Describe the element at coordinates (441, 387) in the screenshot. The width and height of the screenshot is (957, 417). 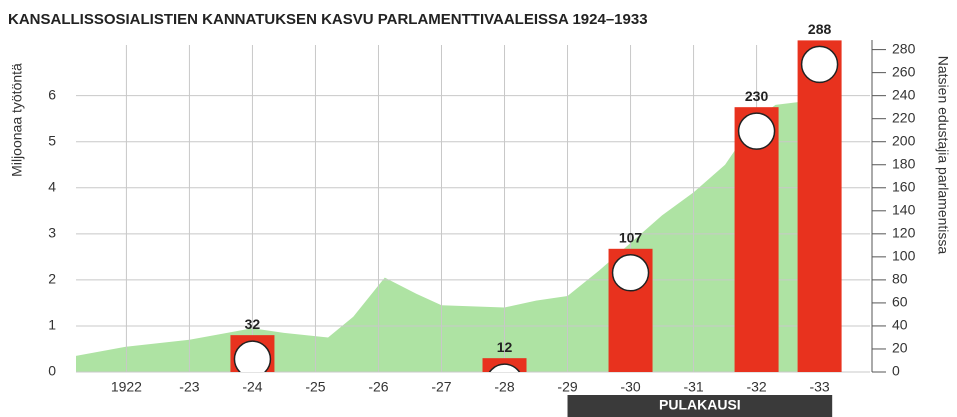
I see `x-tick-label: -27` at that location.